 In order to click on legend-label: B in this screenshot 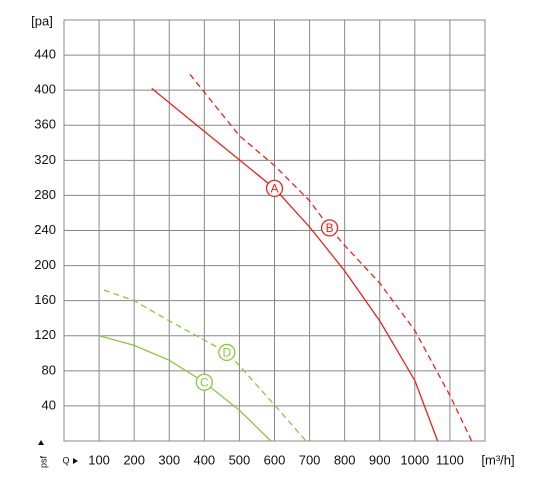, I will do `click(330, 228)`.